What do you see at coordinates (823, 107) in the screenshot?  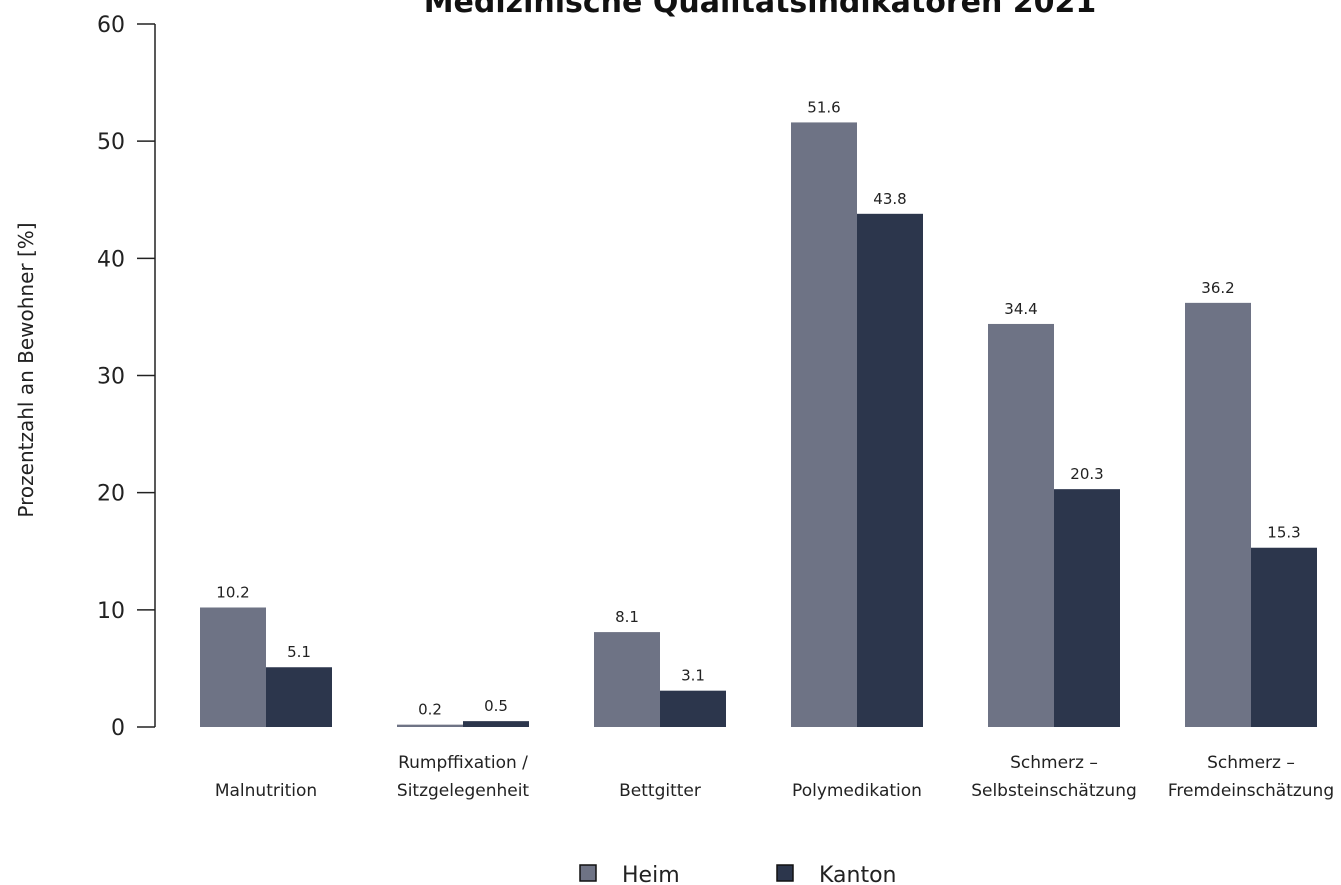 I see `bar-value-label: 51.6` at bounding box center [823, 107].